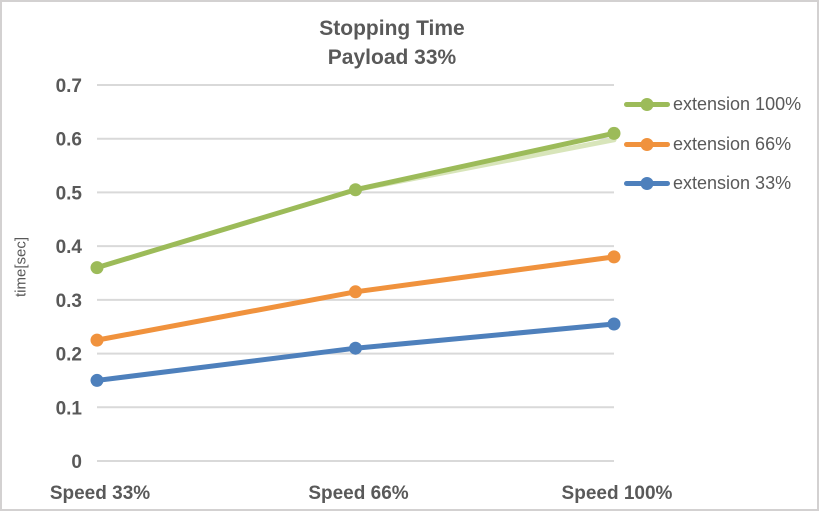 The height and width of the screenshot is (511, 819). Describe the element at coordinates (100, 493) in the screenshot. I see `x-tick-label: Speed 33%` at that location.